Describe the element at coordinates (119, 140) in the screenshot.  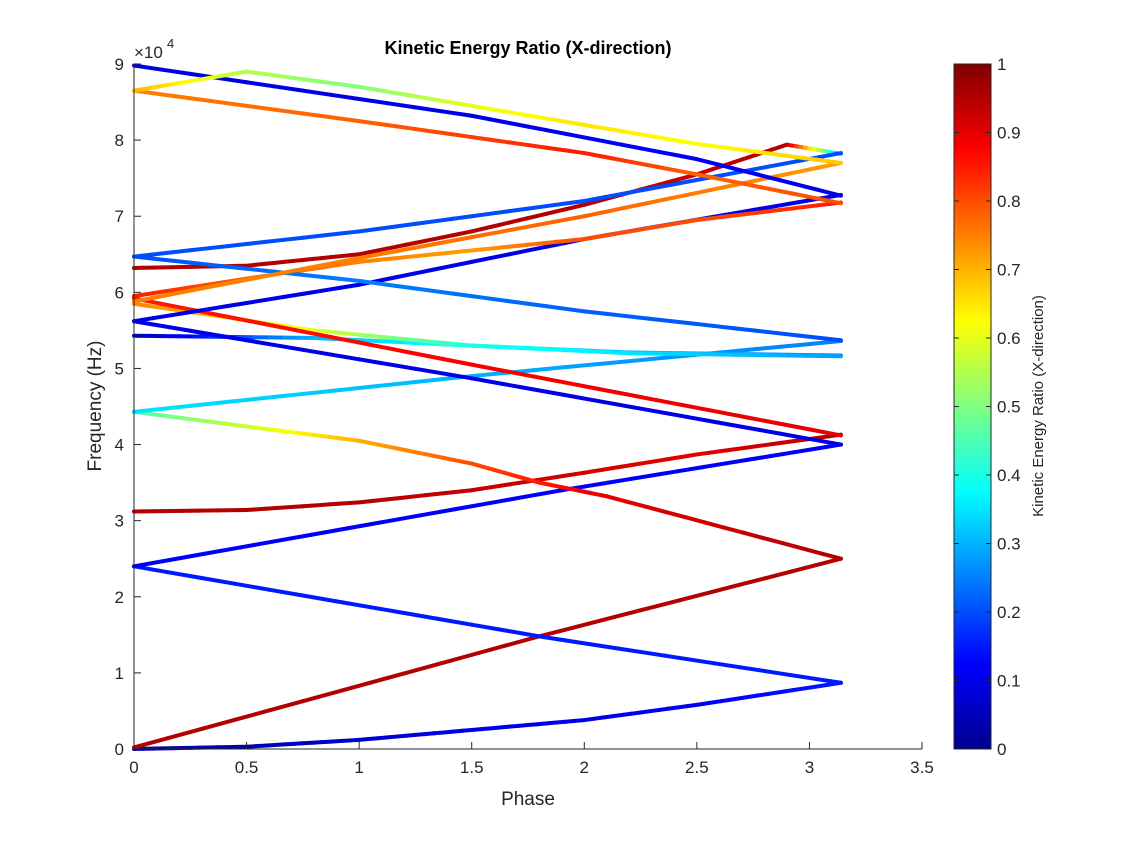
I see `y-tick-label: 8` at that location.